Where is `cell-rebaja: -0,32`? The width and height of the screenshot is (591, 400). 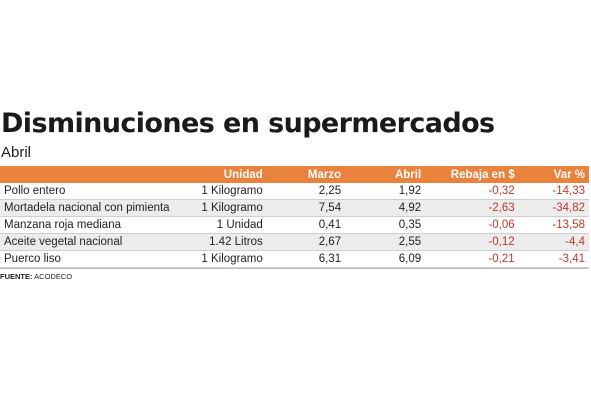 cell-rebaja: -0,32 is located at coordinates (472, 191).